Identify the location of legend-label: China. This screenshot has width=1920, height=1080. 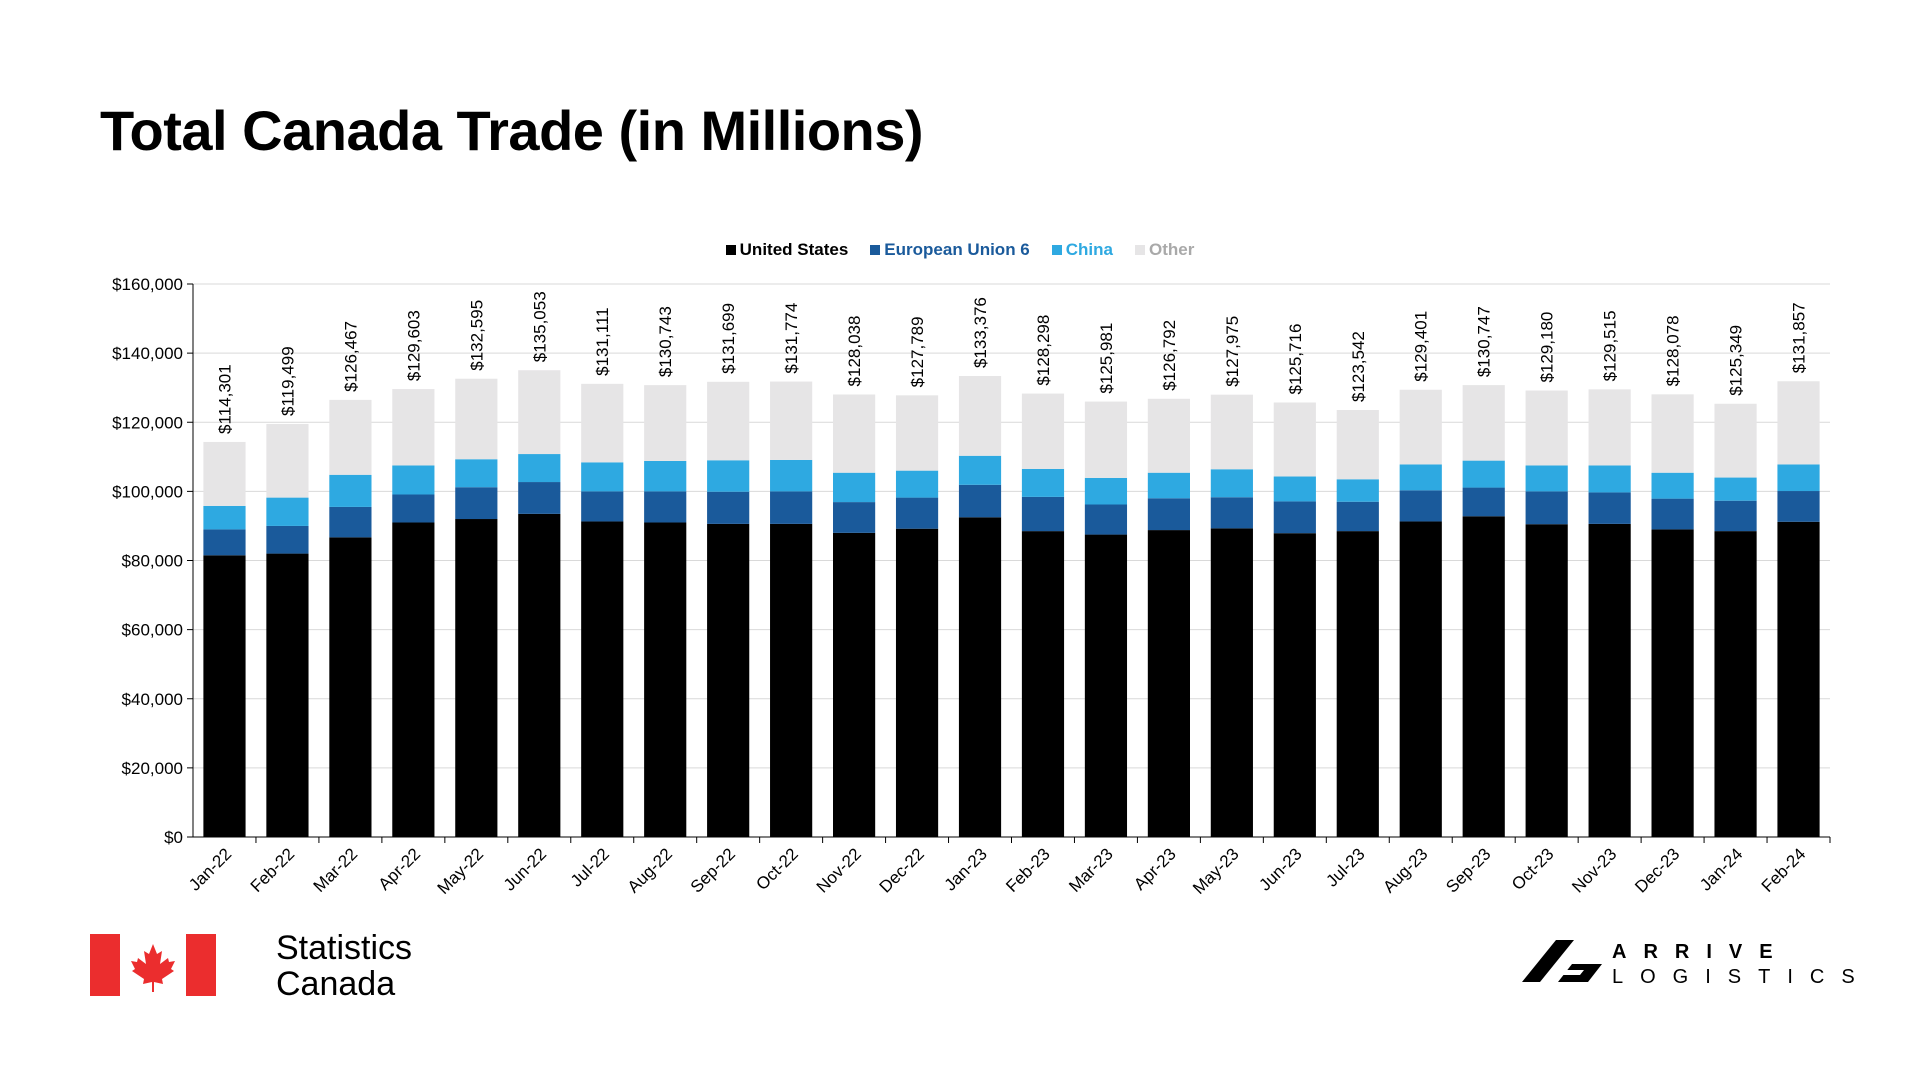
(1089, 249).